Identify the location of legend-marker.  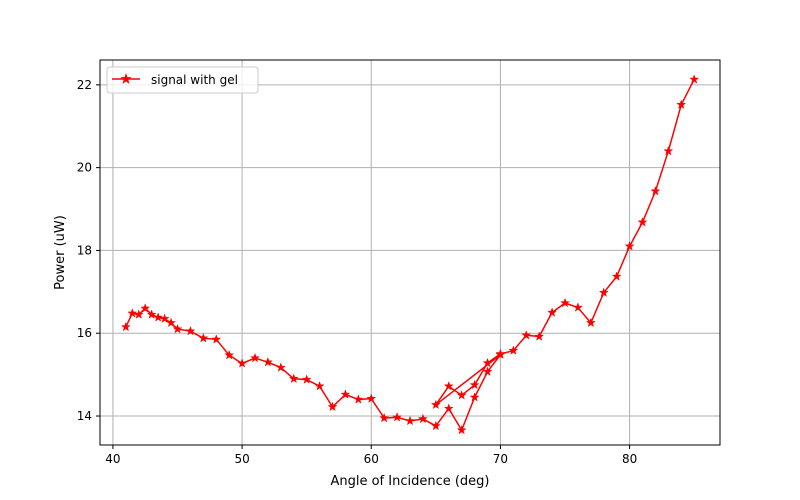
(126, 78).